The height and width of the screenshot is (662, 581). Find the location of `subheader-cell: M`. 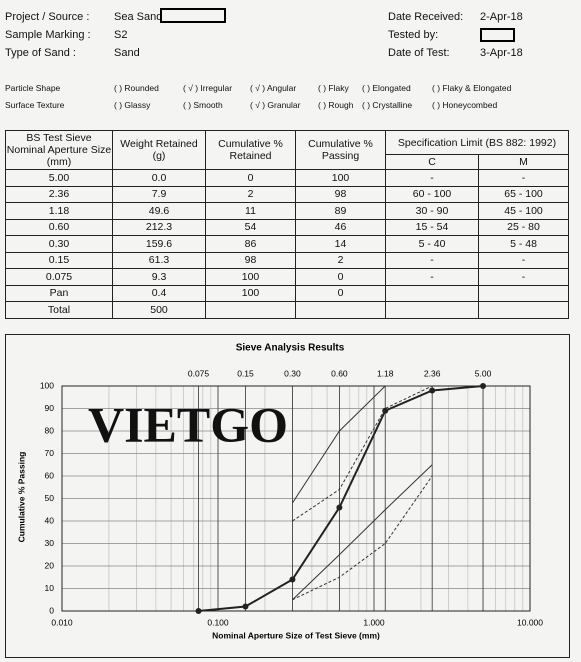

subheader-cell: M is located at coordinates (523, 162).